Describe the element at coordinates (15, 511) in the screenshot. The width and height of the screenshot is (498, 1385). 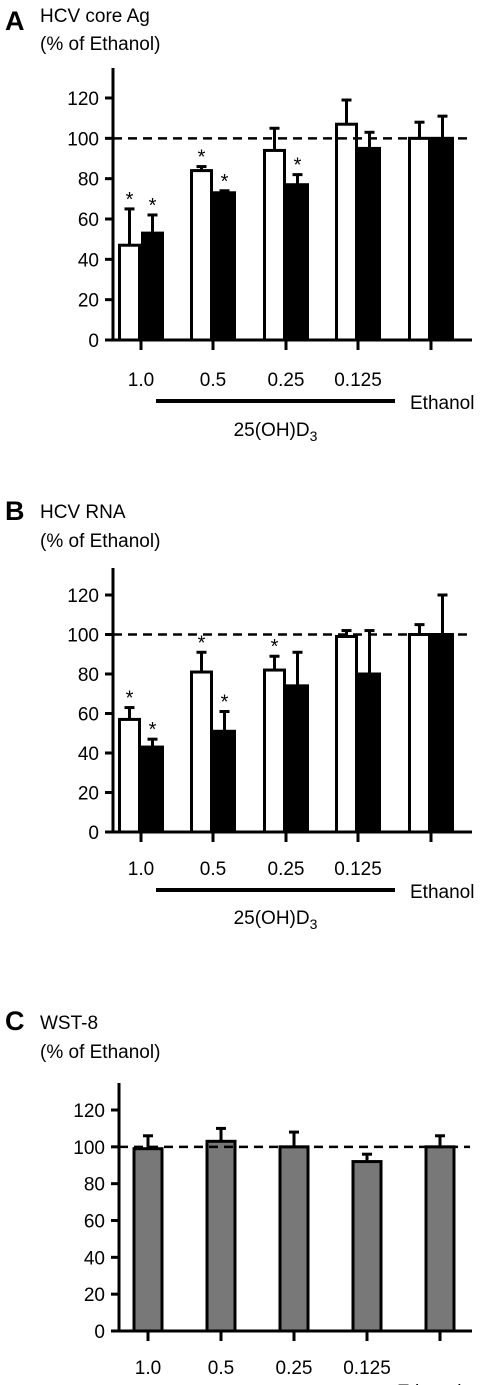
I see `panel-letter: B` at that location.